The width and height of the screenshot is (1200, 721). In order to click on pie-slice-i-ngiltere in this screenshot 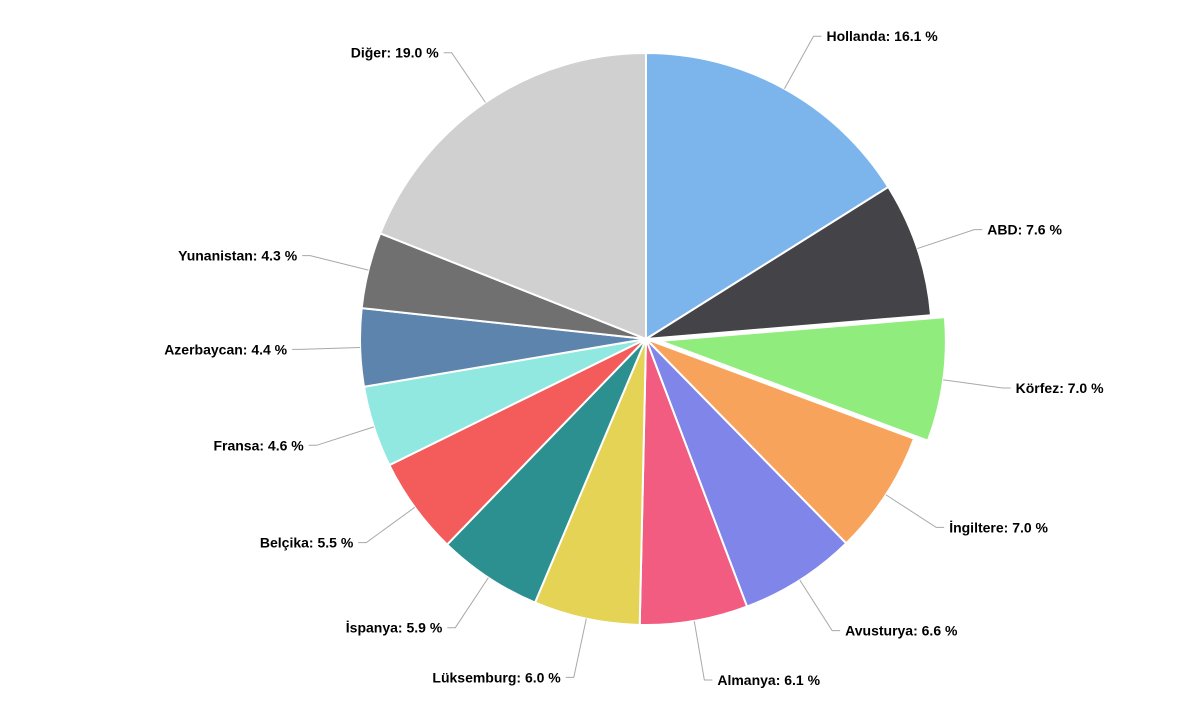, I will do `click(780, 441)`.